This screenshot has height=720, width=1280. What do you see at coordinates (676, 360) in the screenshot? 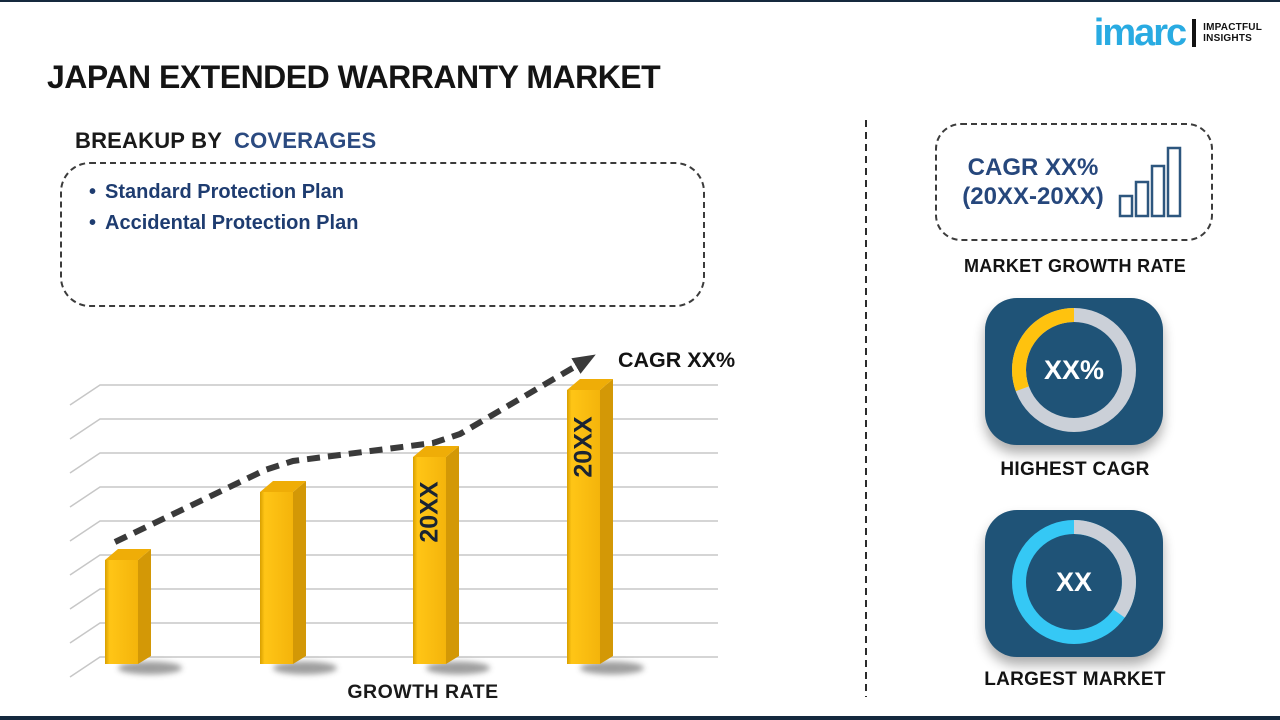
I see `cagr-annotation: CAGR XX%` at bounding box center [676, 360].